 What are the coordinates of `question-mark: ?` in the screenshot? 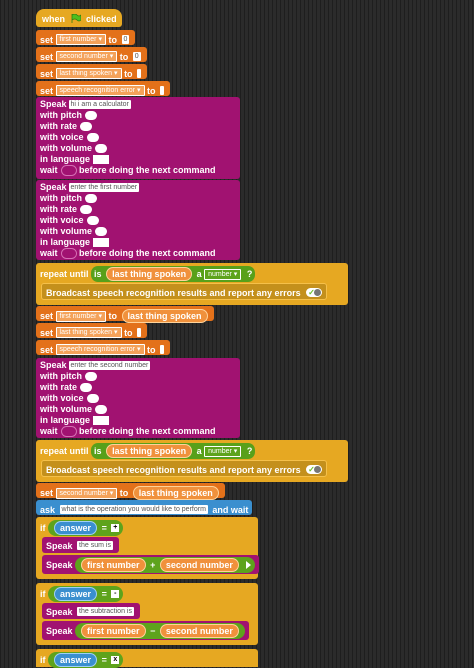 It's located at (249, 451).